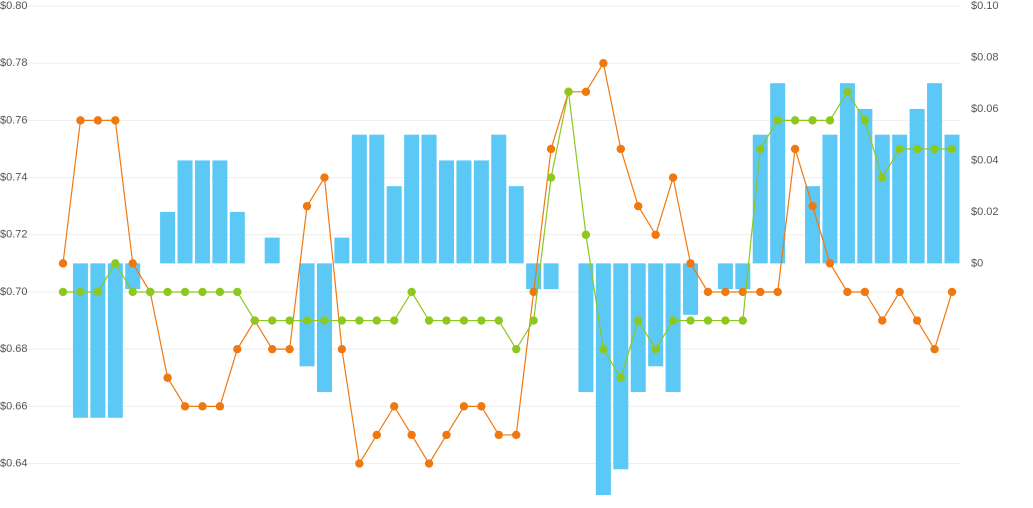  Describe the element at coordinates (14, 292) in the screenshot. I see `y-tick-label: $0.70` at that location.